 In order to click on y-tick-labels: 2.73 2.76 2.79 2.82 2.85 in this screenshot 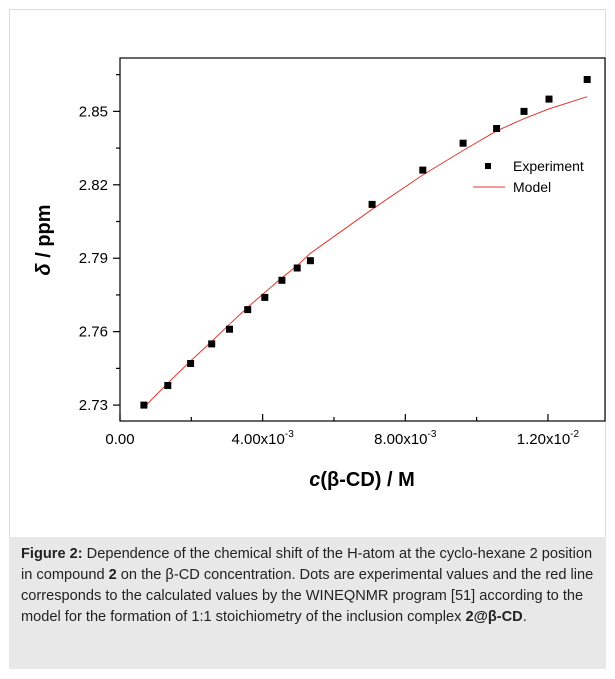, I will do `click(93, 258)`.